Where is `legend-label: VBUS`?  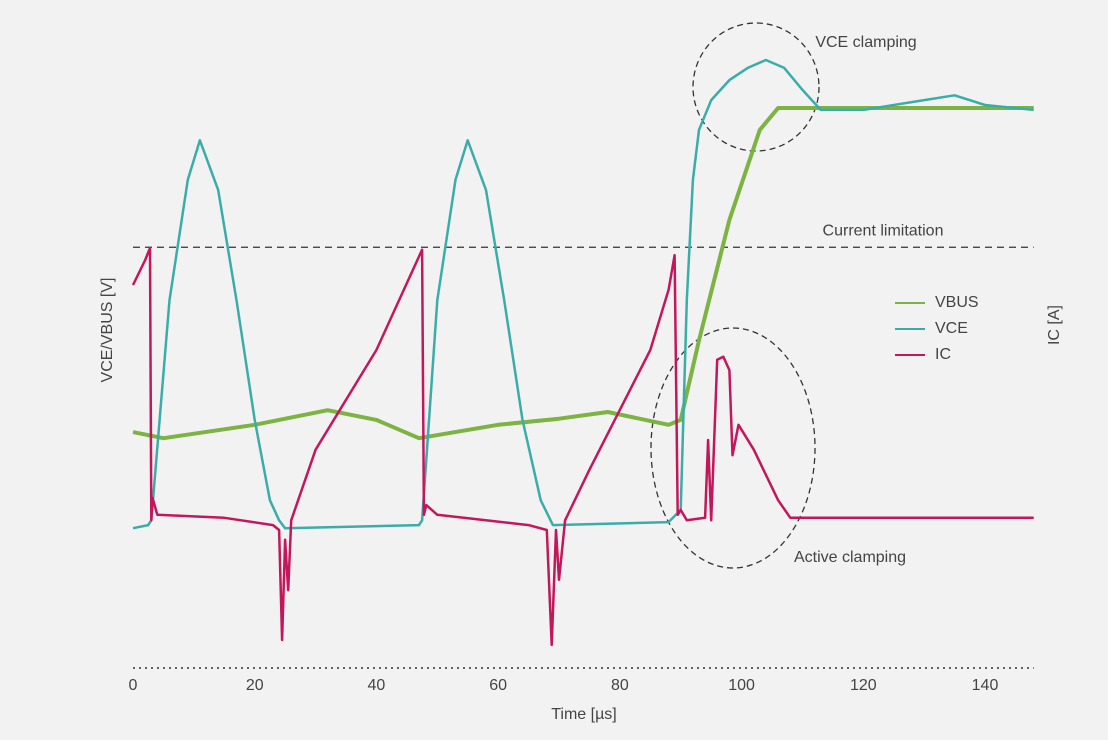 legend-label: VBUS is located at coordinates (957, 302).